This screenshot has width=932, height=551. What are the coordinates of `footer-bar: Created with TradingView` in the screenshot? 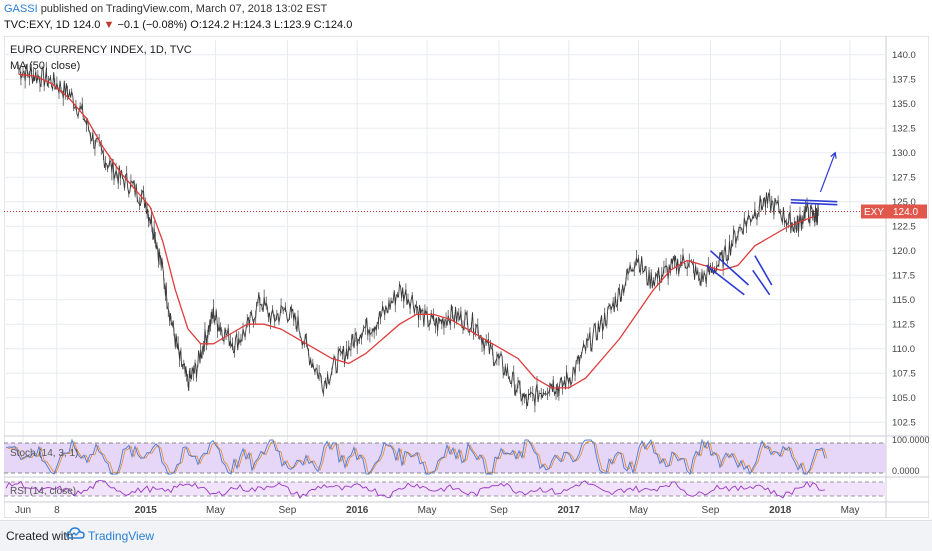 It's located at (466, 535).